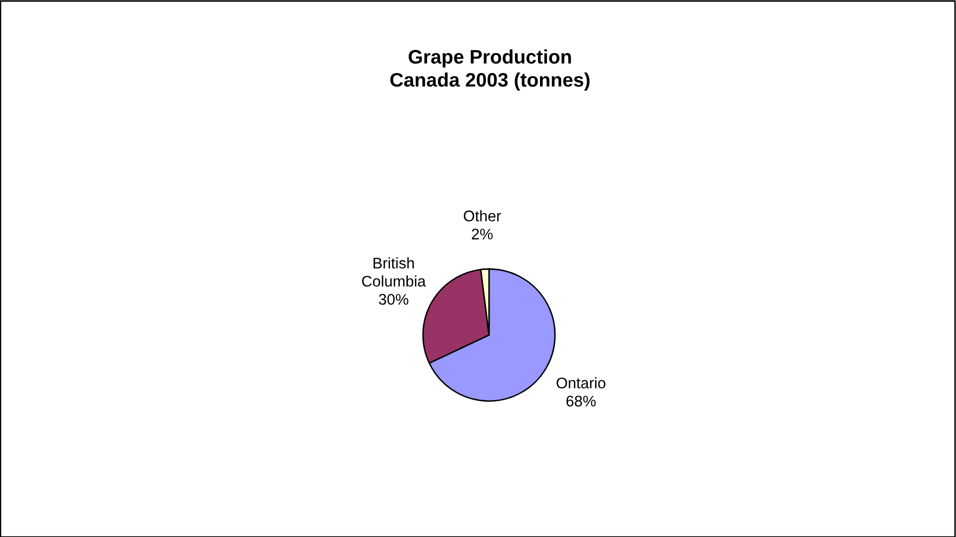 This screenshot has height=537, width=956. Describe the element at coordinates (490, 70) in the screenshot. I see `chart-title: Grape Production Canada 2003 (tonnes)` at that location.